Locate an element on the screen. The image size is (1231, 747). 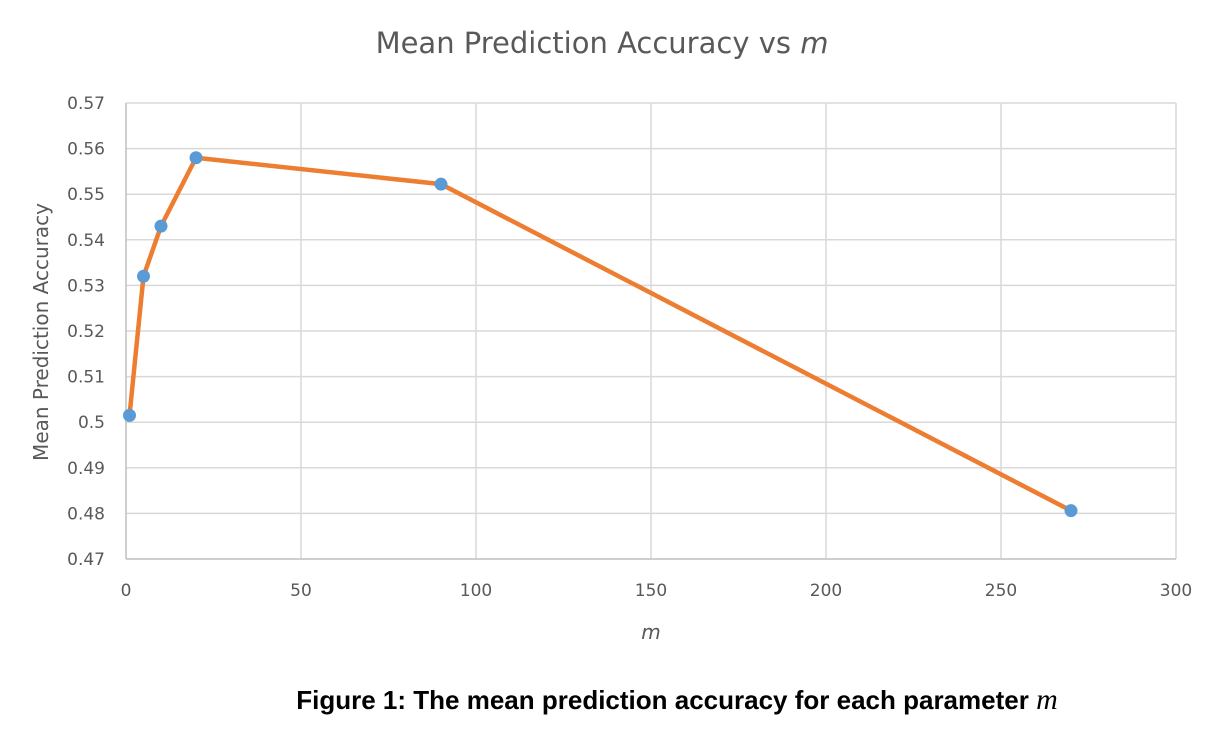
y-tick-label: 0.56 is located at coordinates (86, 150).